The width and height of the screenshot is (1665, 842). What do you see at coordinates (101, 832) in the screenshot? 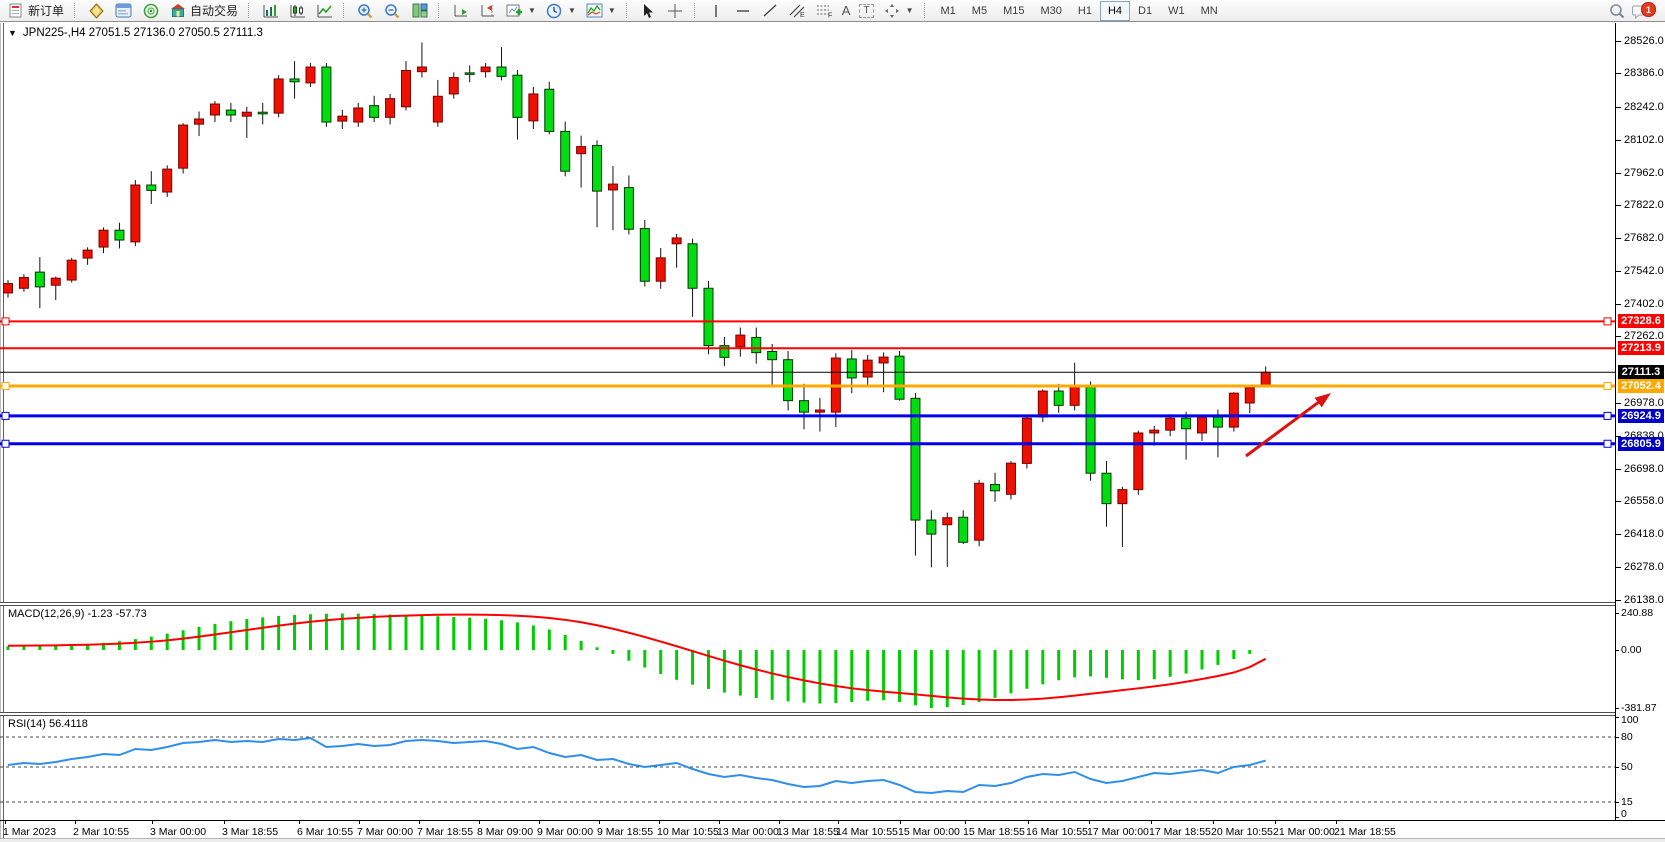
I see `time-tick-label: 2 Mar 10:55` at bounding box center [101, 832].